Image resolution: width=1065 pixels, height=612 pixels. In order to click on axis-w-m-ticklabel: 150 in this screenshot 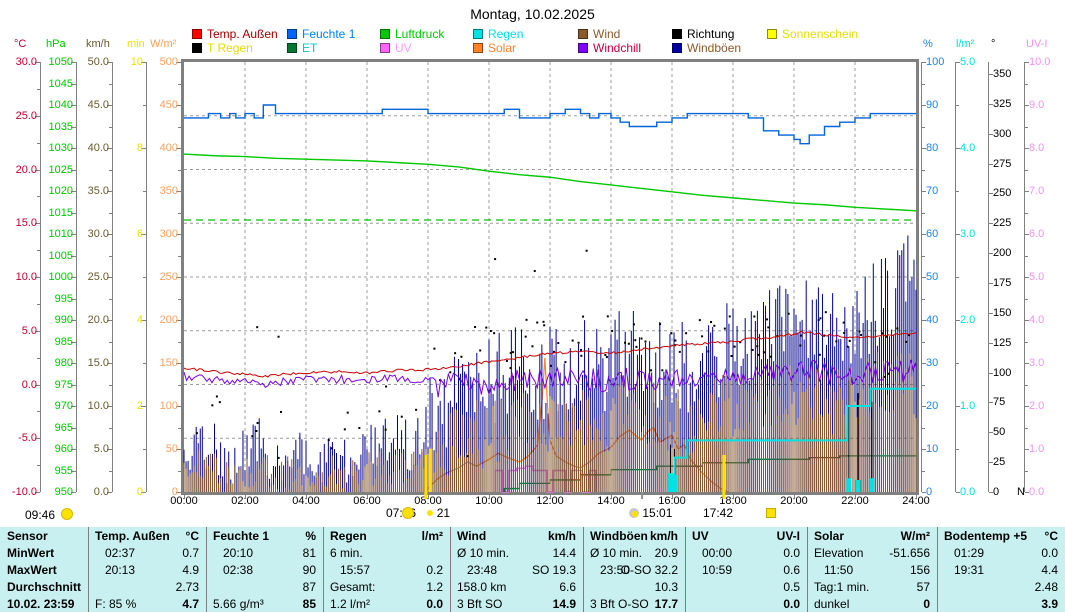, I will do `click(168, 363)`.